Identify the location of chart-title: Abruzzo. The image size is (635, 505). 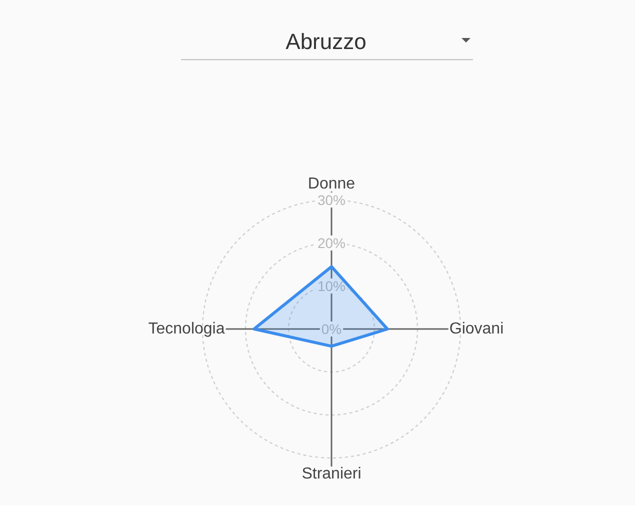
(326, 41).